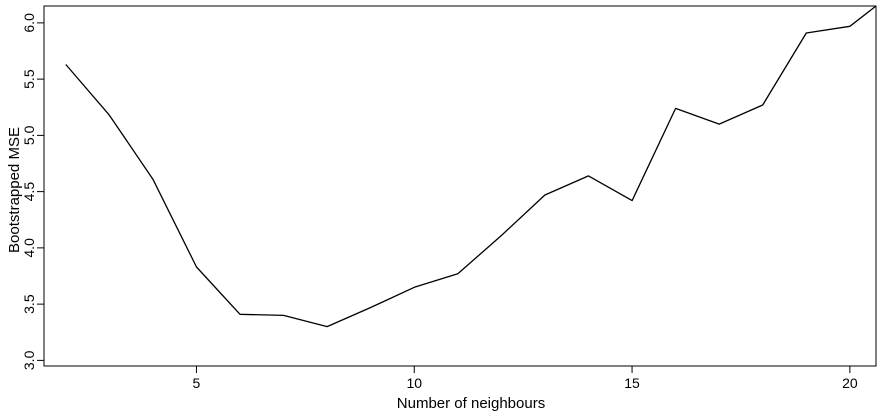  I want to click on x-tick-label: 5, so click(197, 383).